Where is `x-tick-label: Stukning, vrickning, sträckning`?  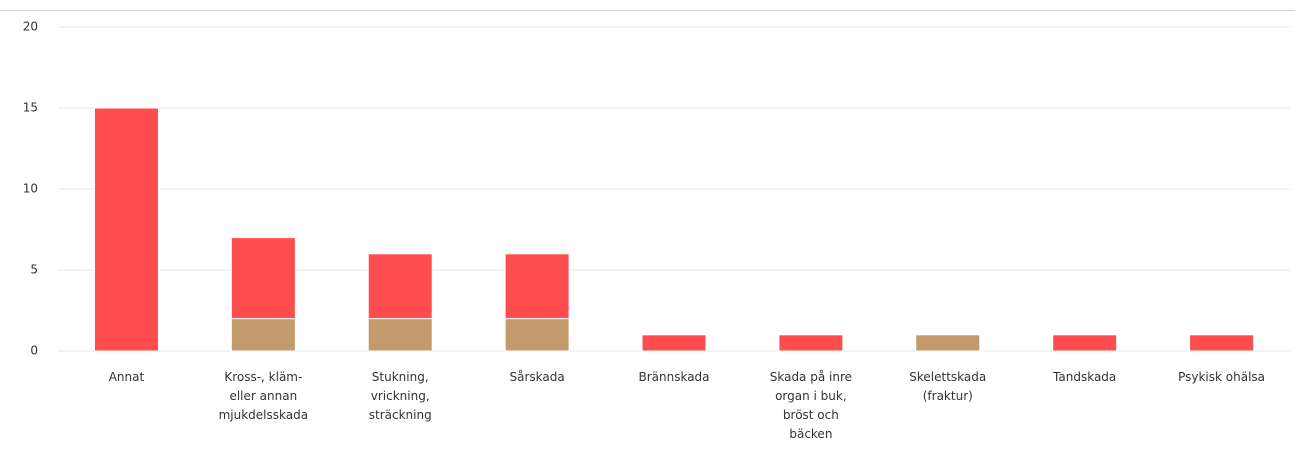
x-tick-label: Stukning, vrickning, sträckning is located at coordinates (400, 396).